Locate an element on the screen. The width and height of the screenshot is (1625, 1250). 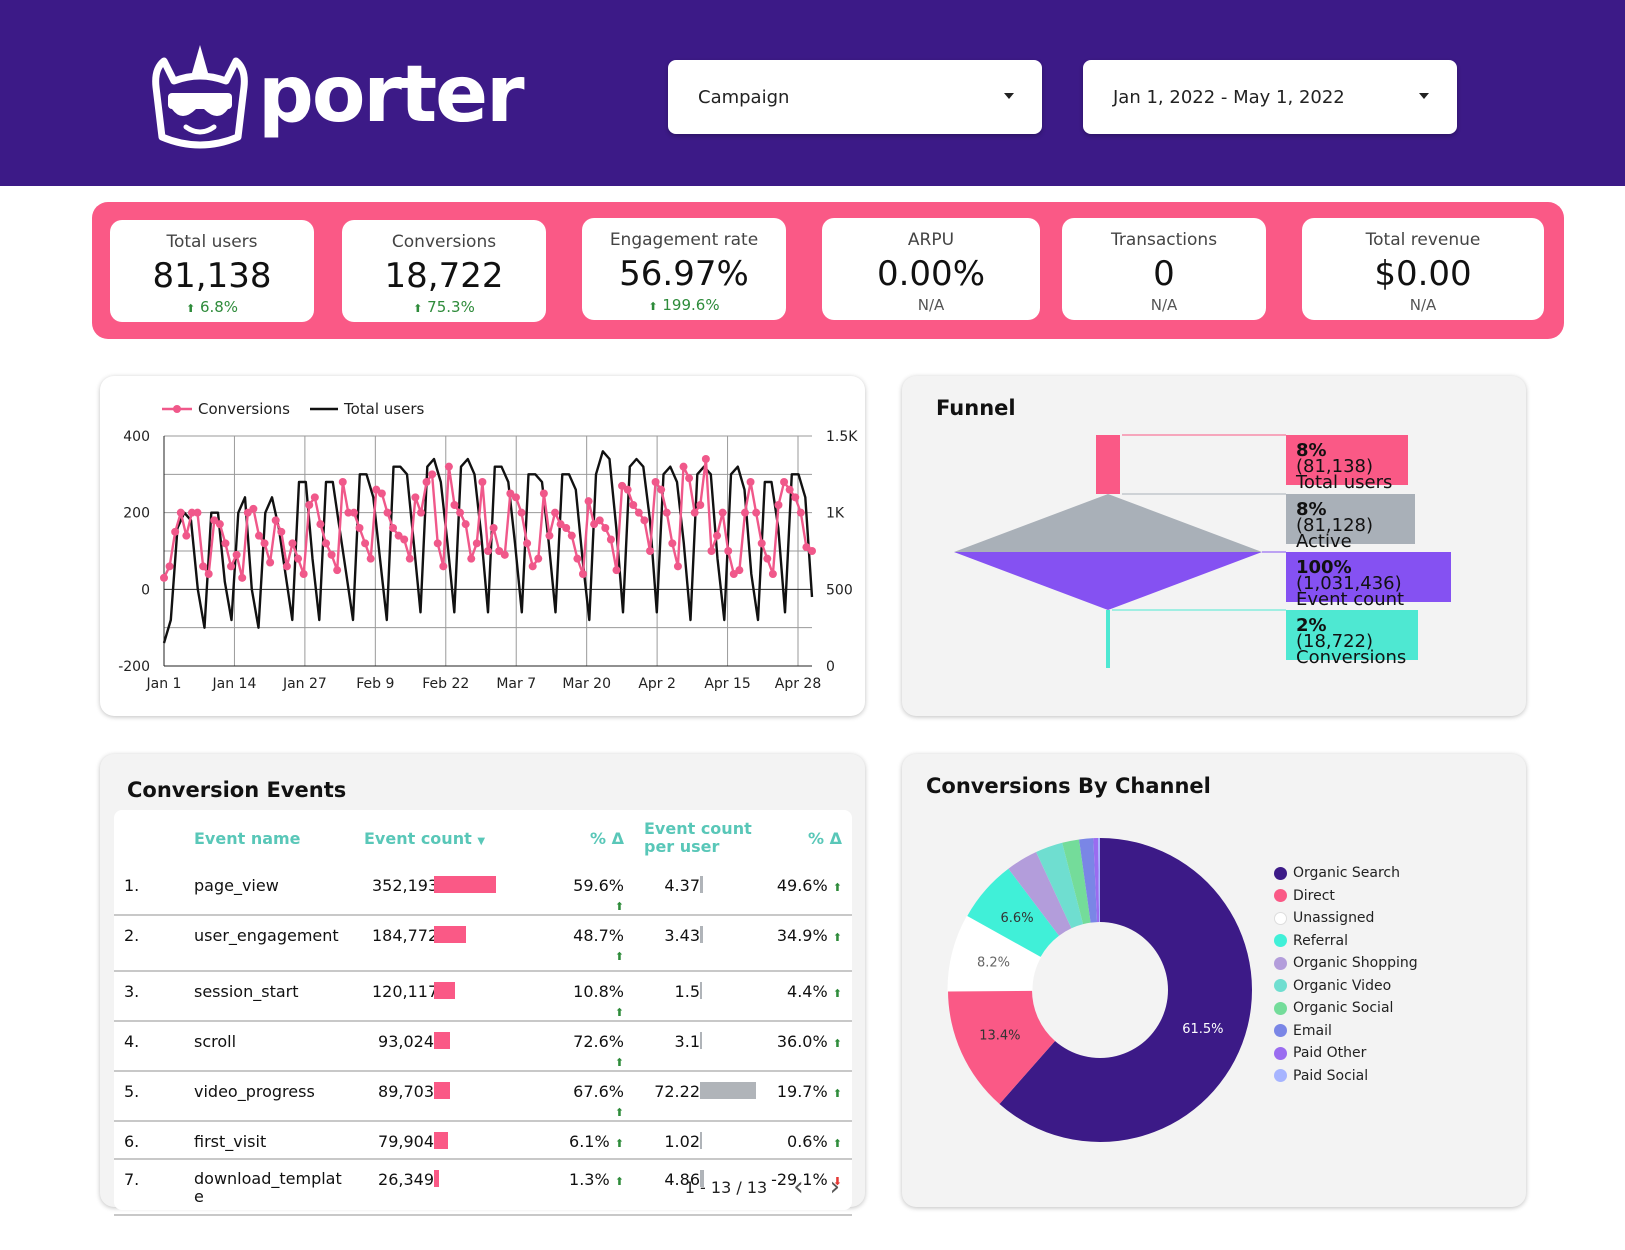
legend-item: Paid Social is located at coordinates (1346, 1076).